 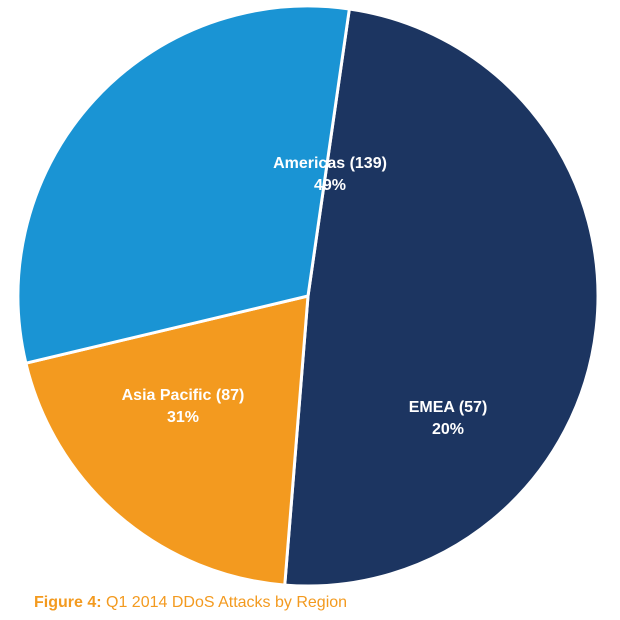 I want to click on slice-percent-emea: 20%, so click(x=448, y=429).